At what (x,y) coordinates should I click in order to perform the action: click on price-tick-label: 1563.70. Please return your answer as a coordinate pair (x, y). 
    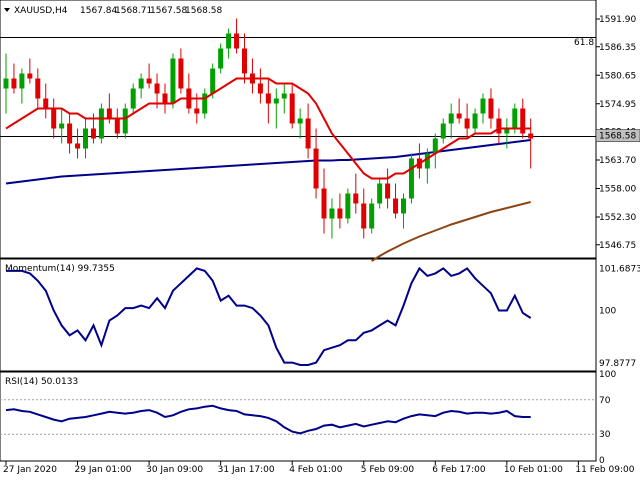
    Looking at the image, I should click on (617, 161).